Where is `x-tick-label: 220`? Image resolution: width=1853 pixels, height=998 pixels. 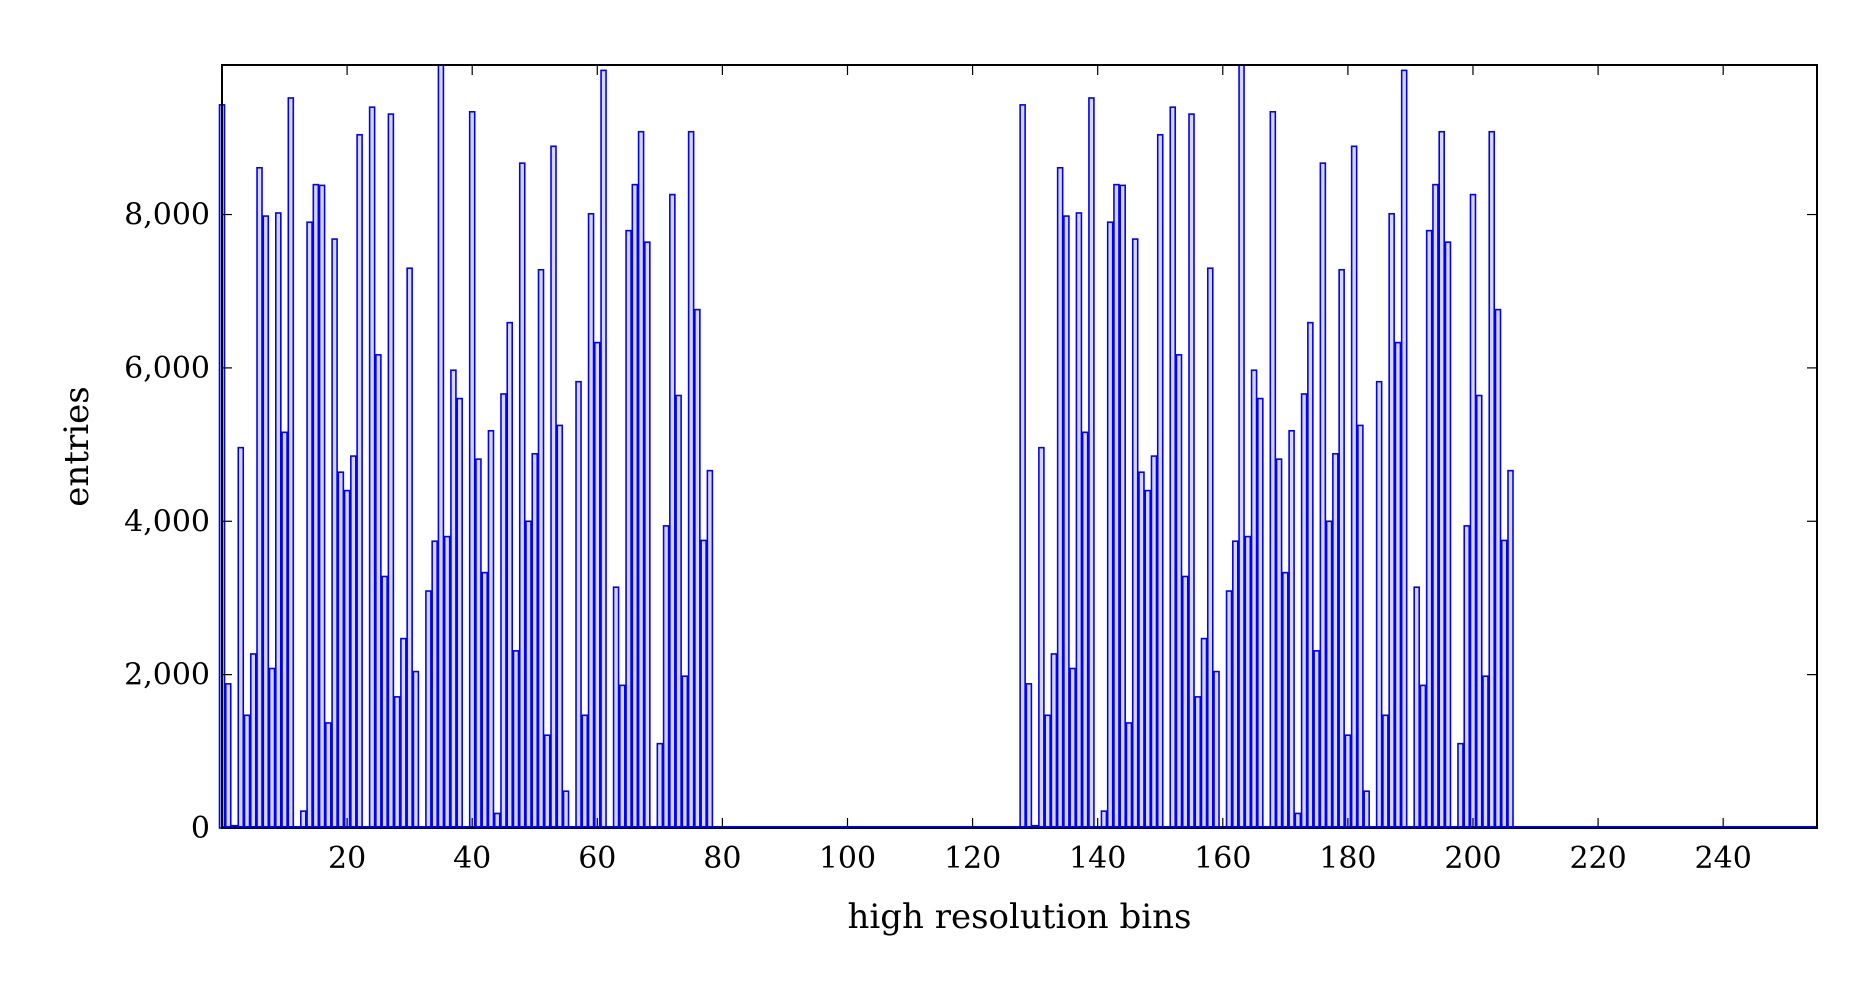 x-tick-label: 220 is located at coordinates (1597, 858).